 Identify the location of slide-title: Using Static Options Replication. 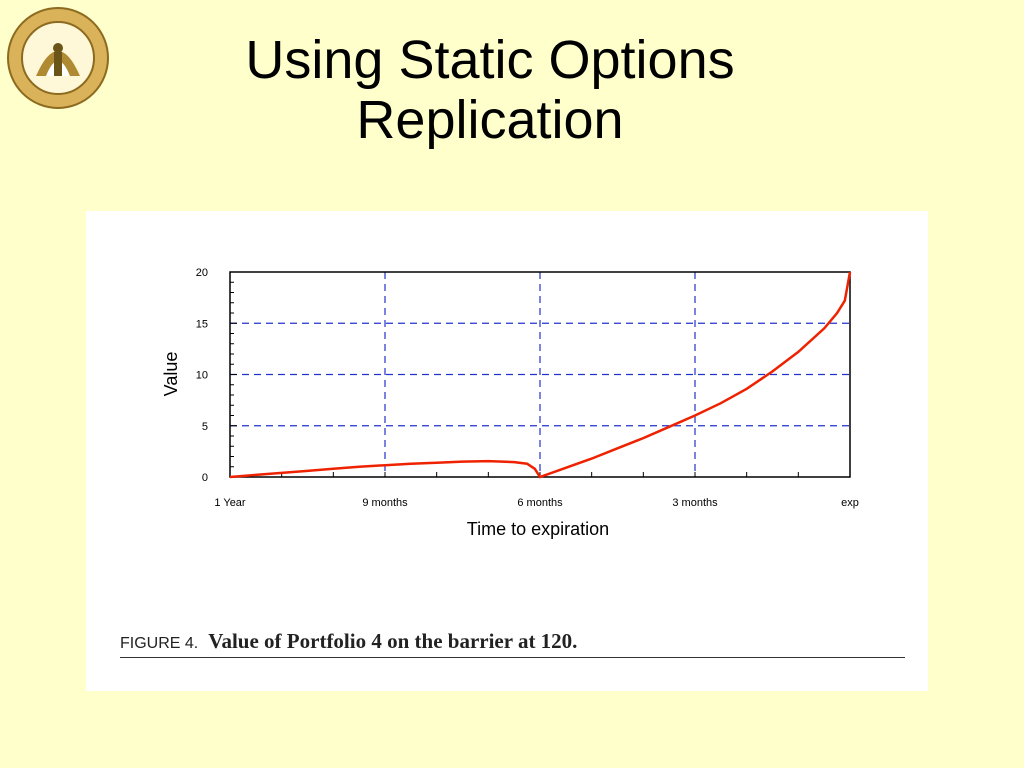
(490, 90).